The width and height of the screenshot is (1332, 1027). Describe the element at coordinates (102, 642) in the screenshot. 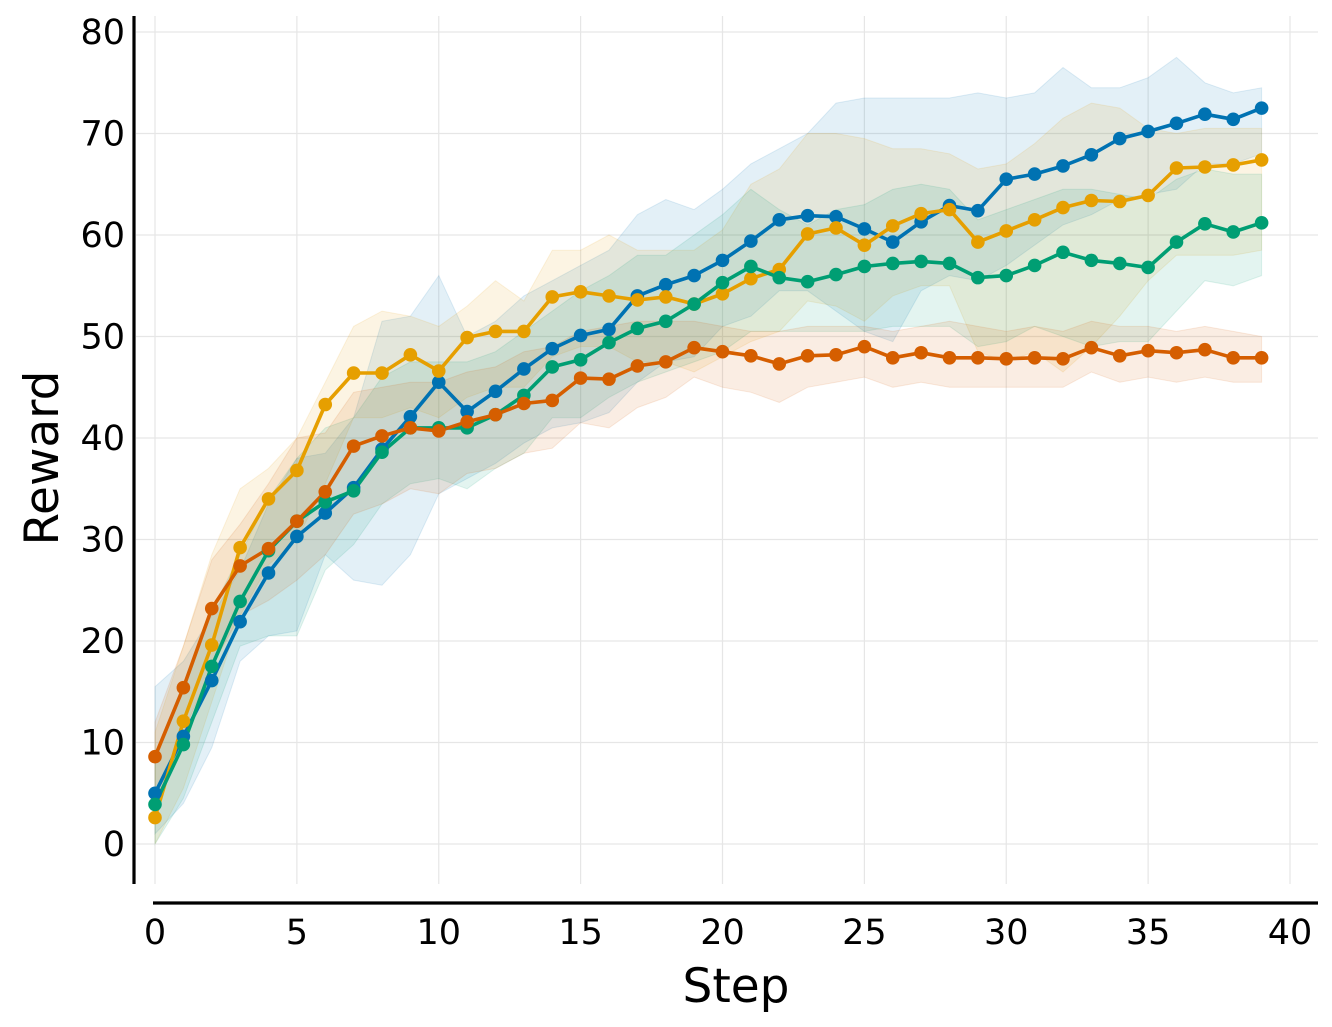

I see `y-tick-label: 20` at that location.